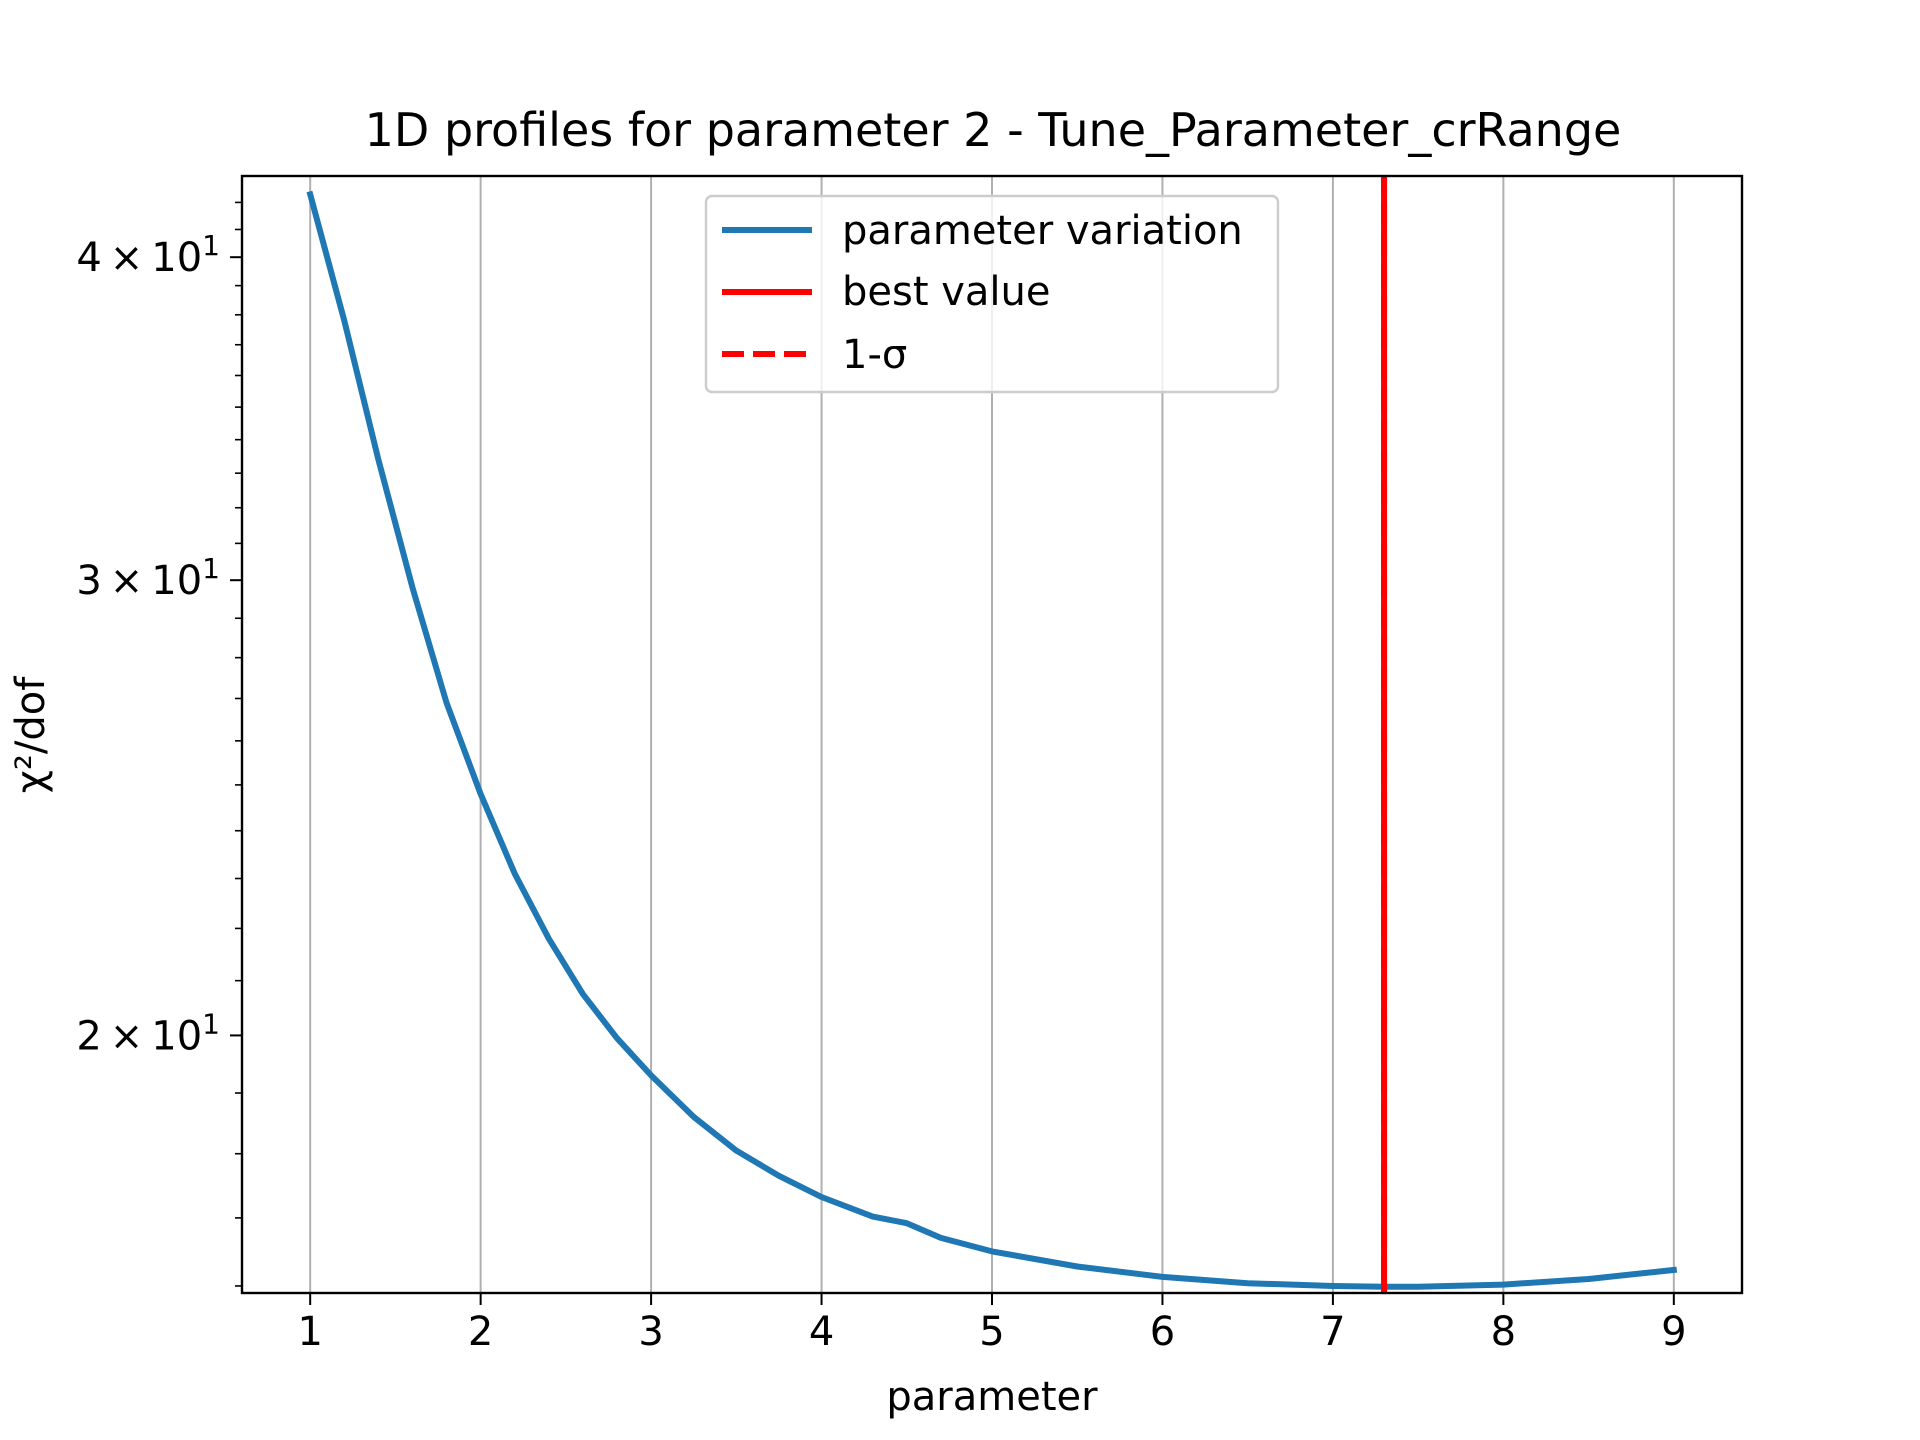 Image resolution: width=1920 pixels, height=1440 pixels. I want to click on legend-box, so click(992, 294).